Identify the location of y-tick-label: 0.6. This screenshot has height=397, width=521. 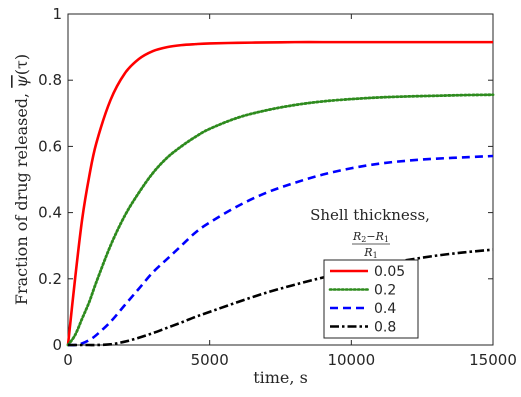
(50, 146).